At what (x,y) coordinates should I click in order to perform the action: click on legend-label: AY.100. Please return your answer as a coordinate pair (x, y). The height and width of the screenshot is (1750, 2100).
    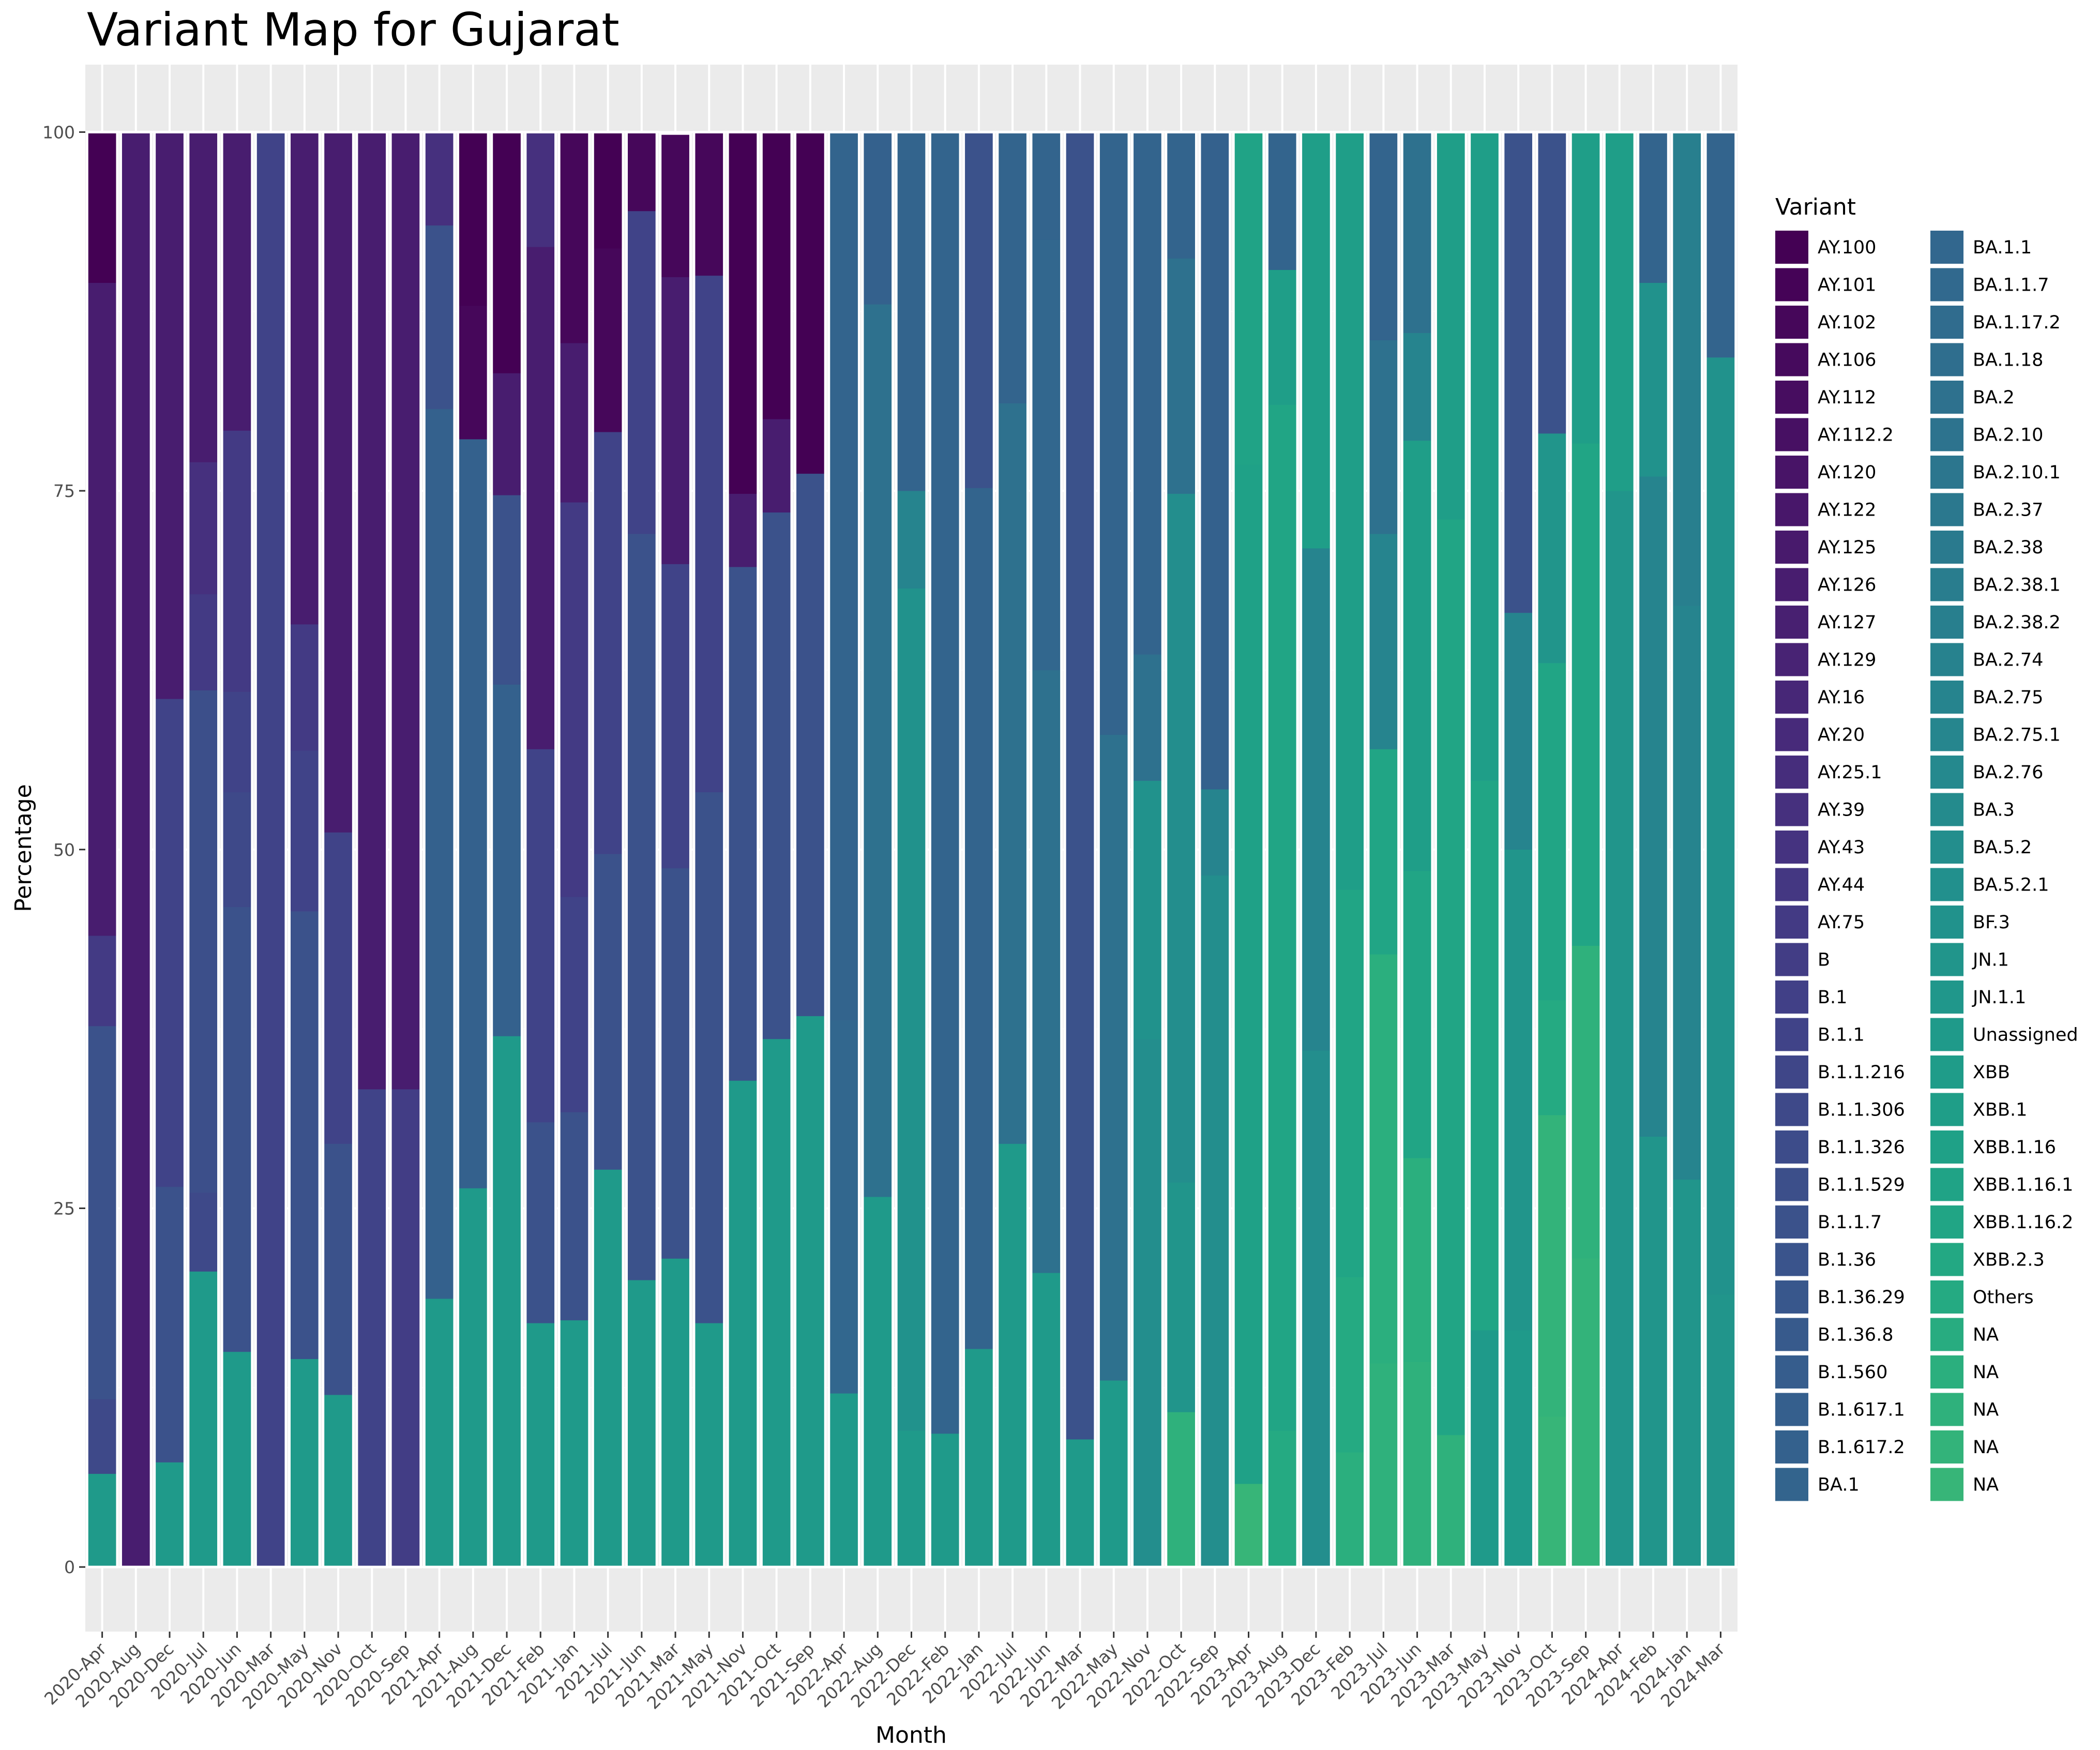
    Looking at the image, I should click on (1847, 248).